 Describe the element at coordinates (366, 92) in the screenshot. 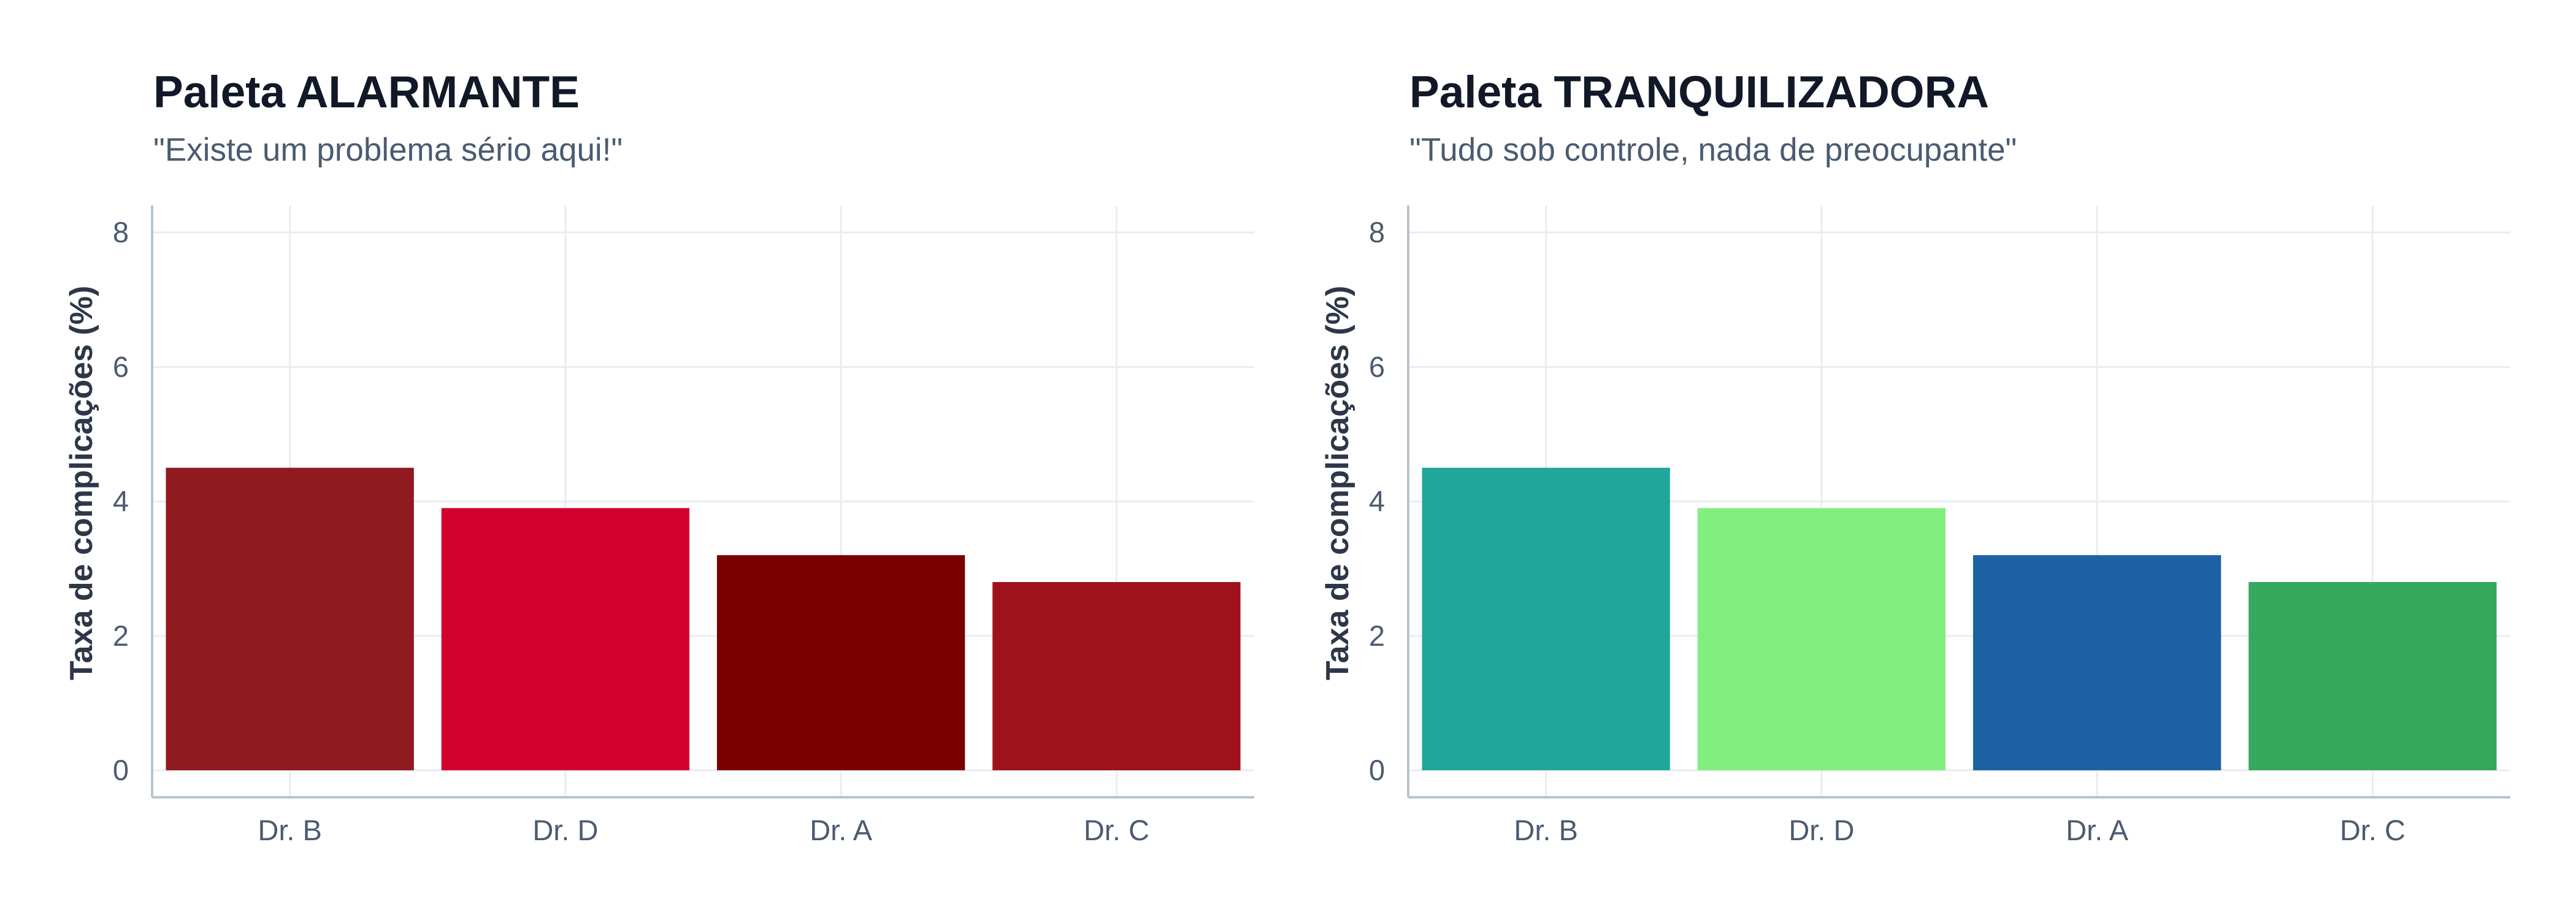

I see `chart-title: Paleta ALARMANTE` at that location.